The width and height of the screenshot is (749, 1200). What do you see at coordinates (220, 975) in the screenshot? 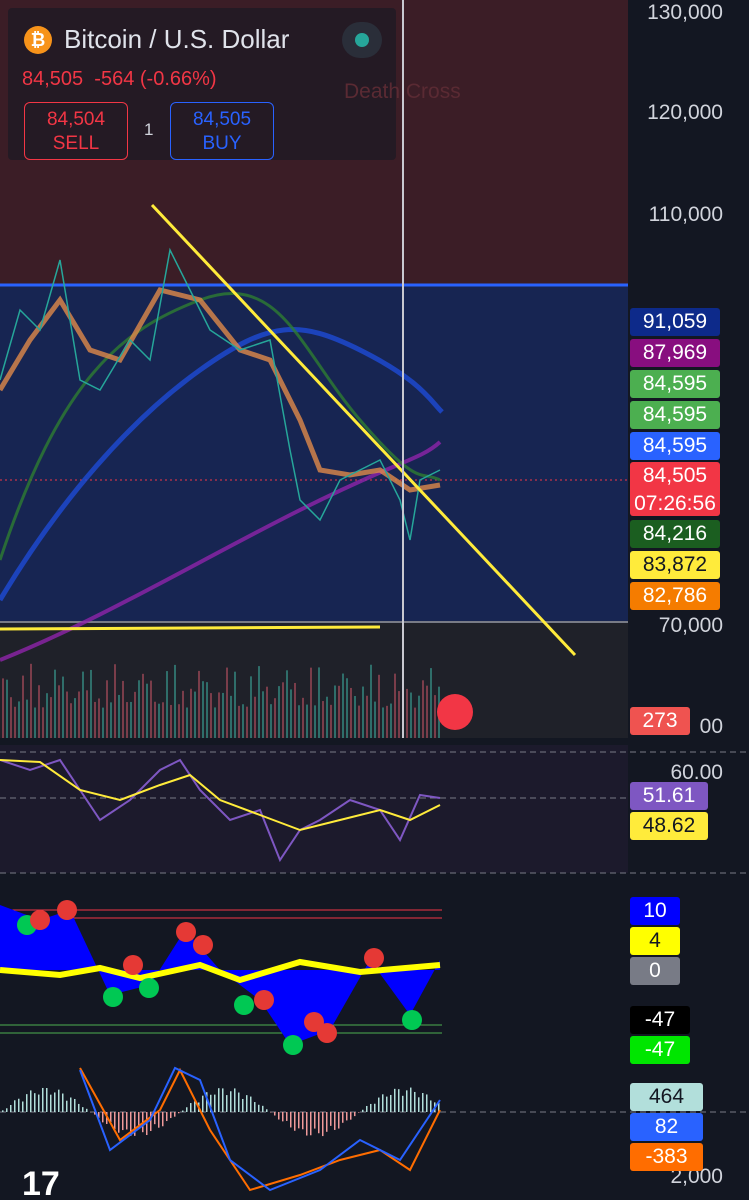
I see `osc-area` at bounding box center [220, 975].